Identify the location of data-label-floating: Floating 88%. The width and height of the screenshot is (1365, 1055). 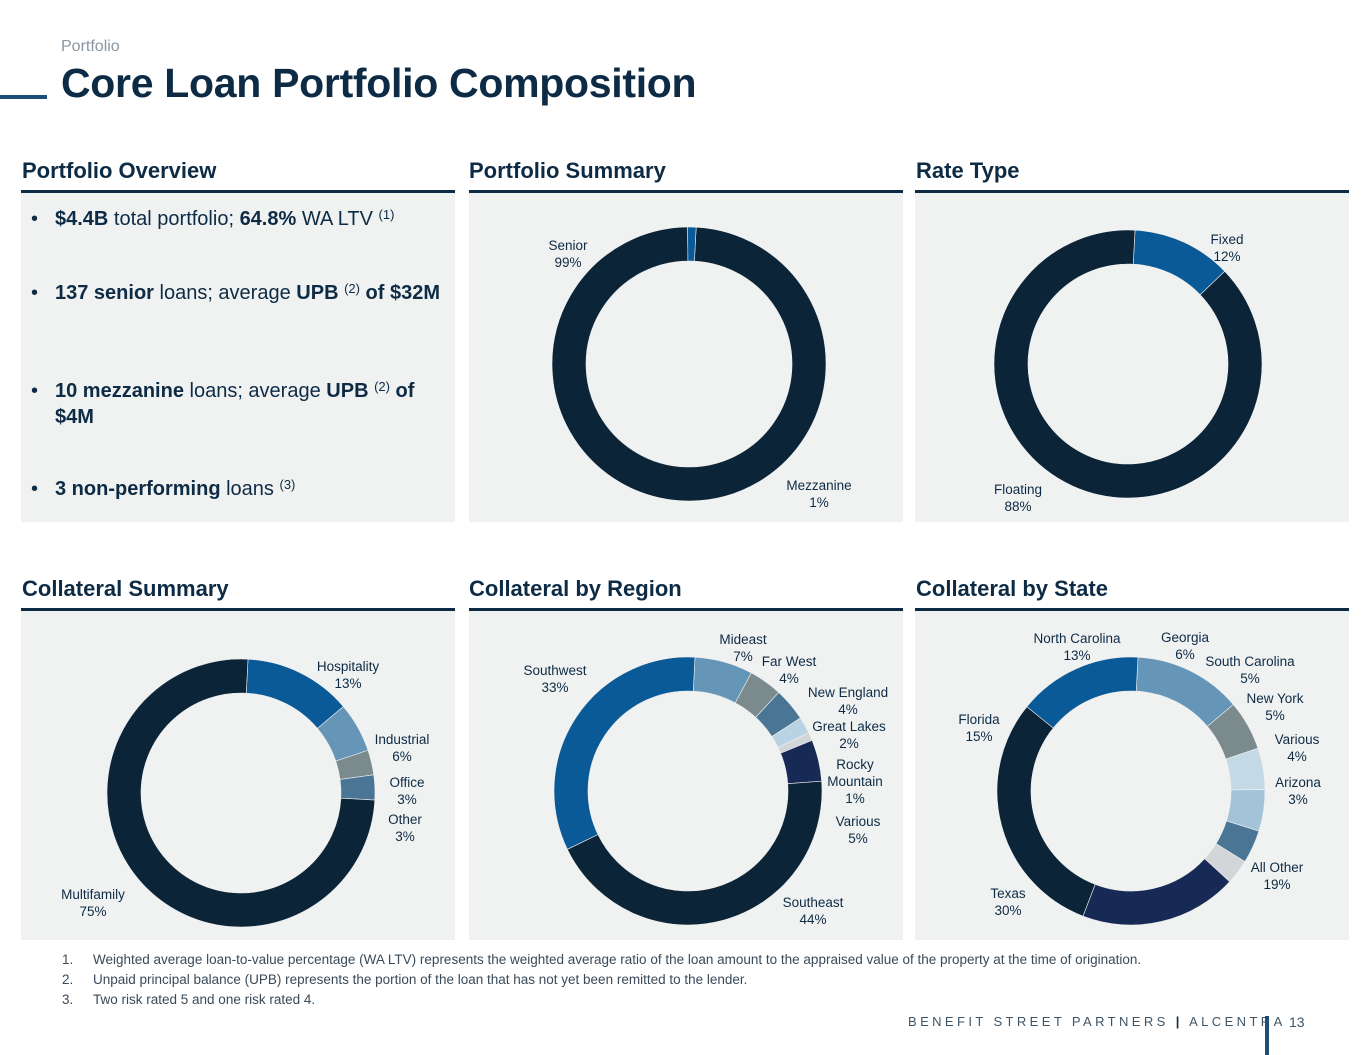
(1018, 498).